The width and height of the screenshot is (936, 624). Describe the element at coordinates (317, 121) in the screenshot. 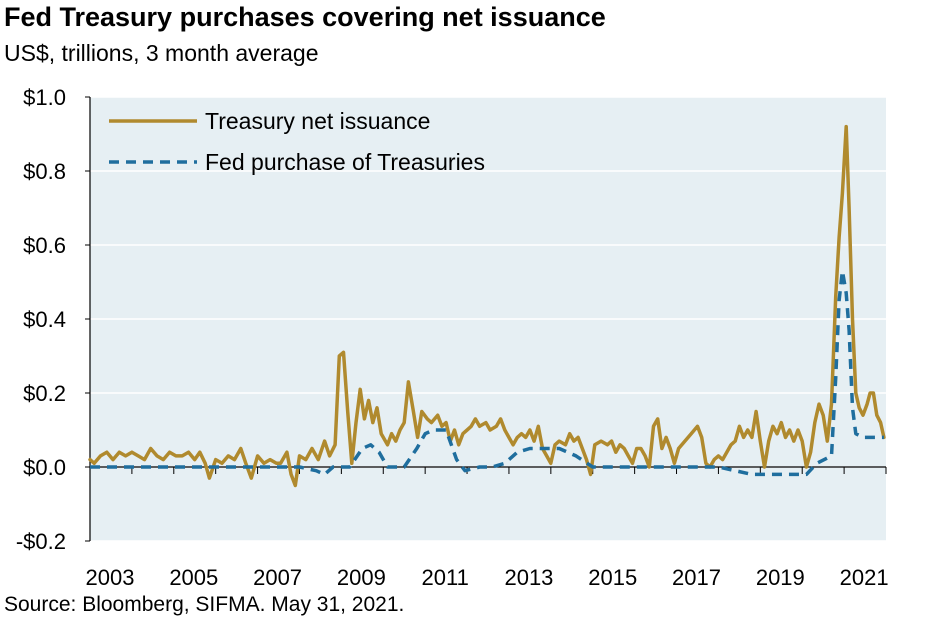

I see `legend-label: Treasury net issuance` at that location.